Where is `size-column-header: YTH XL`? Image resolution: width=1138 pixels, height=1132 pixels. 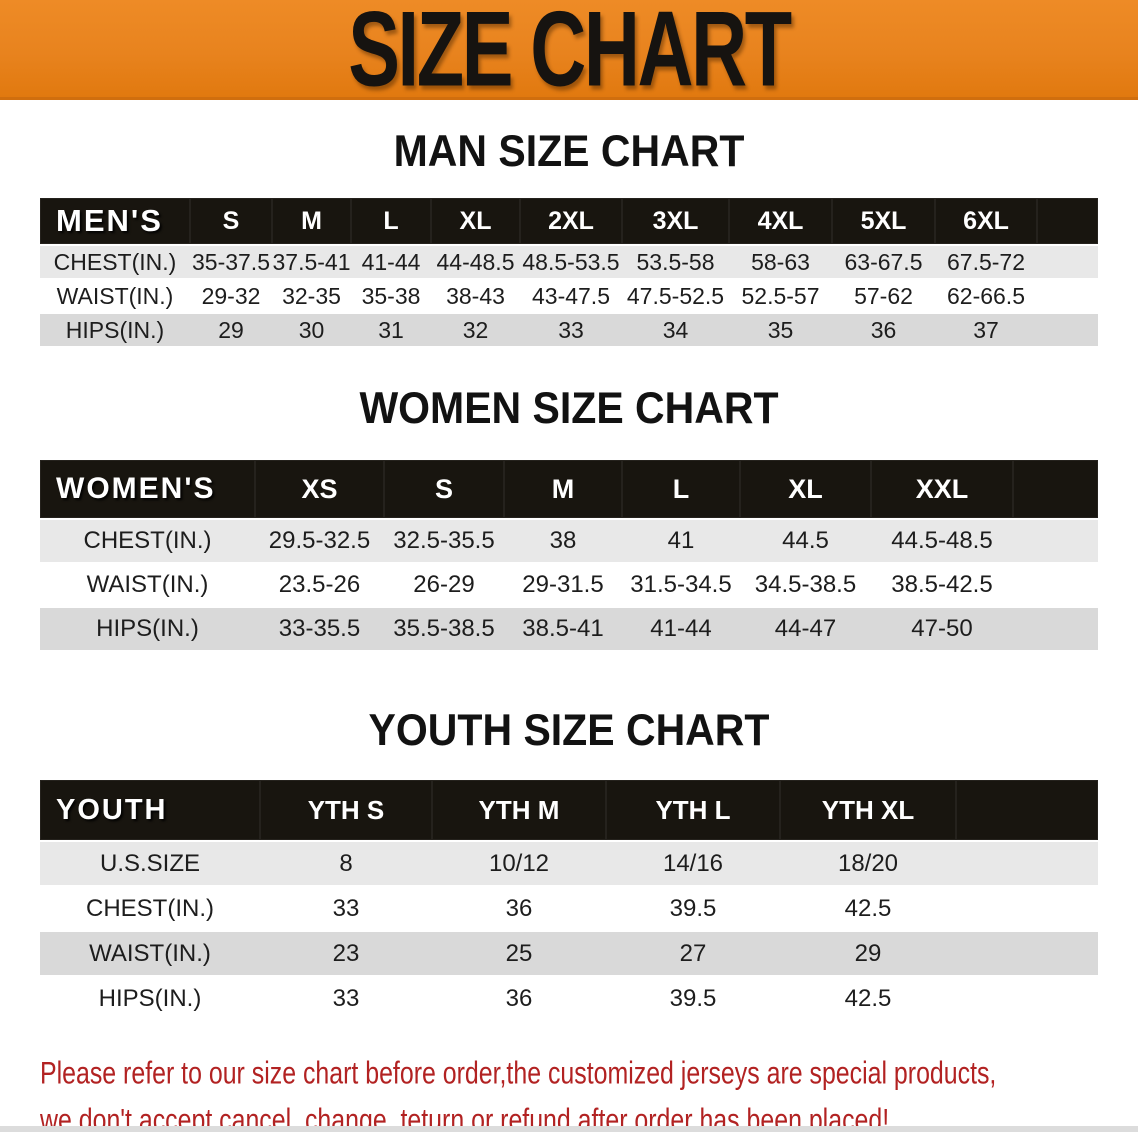 size-column-header: YTH XL is located at coordinates (868, 810).